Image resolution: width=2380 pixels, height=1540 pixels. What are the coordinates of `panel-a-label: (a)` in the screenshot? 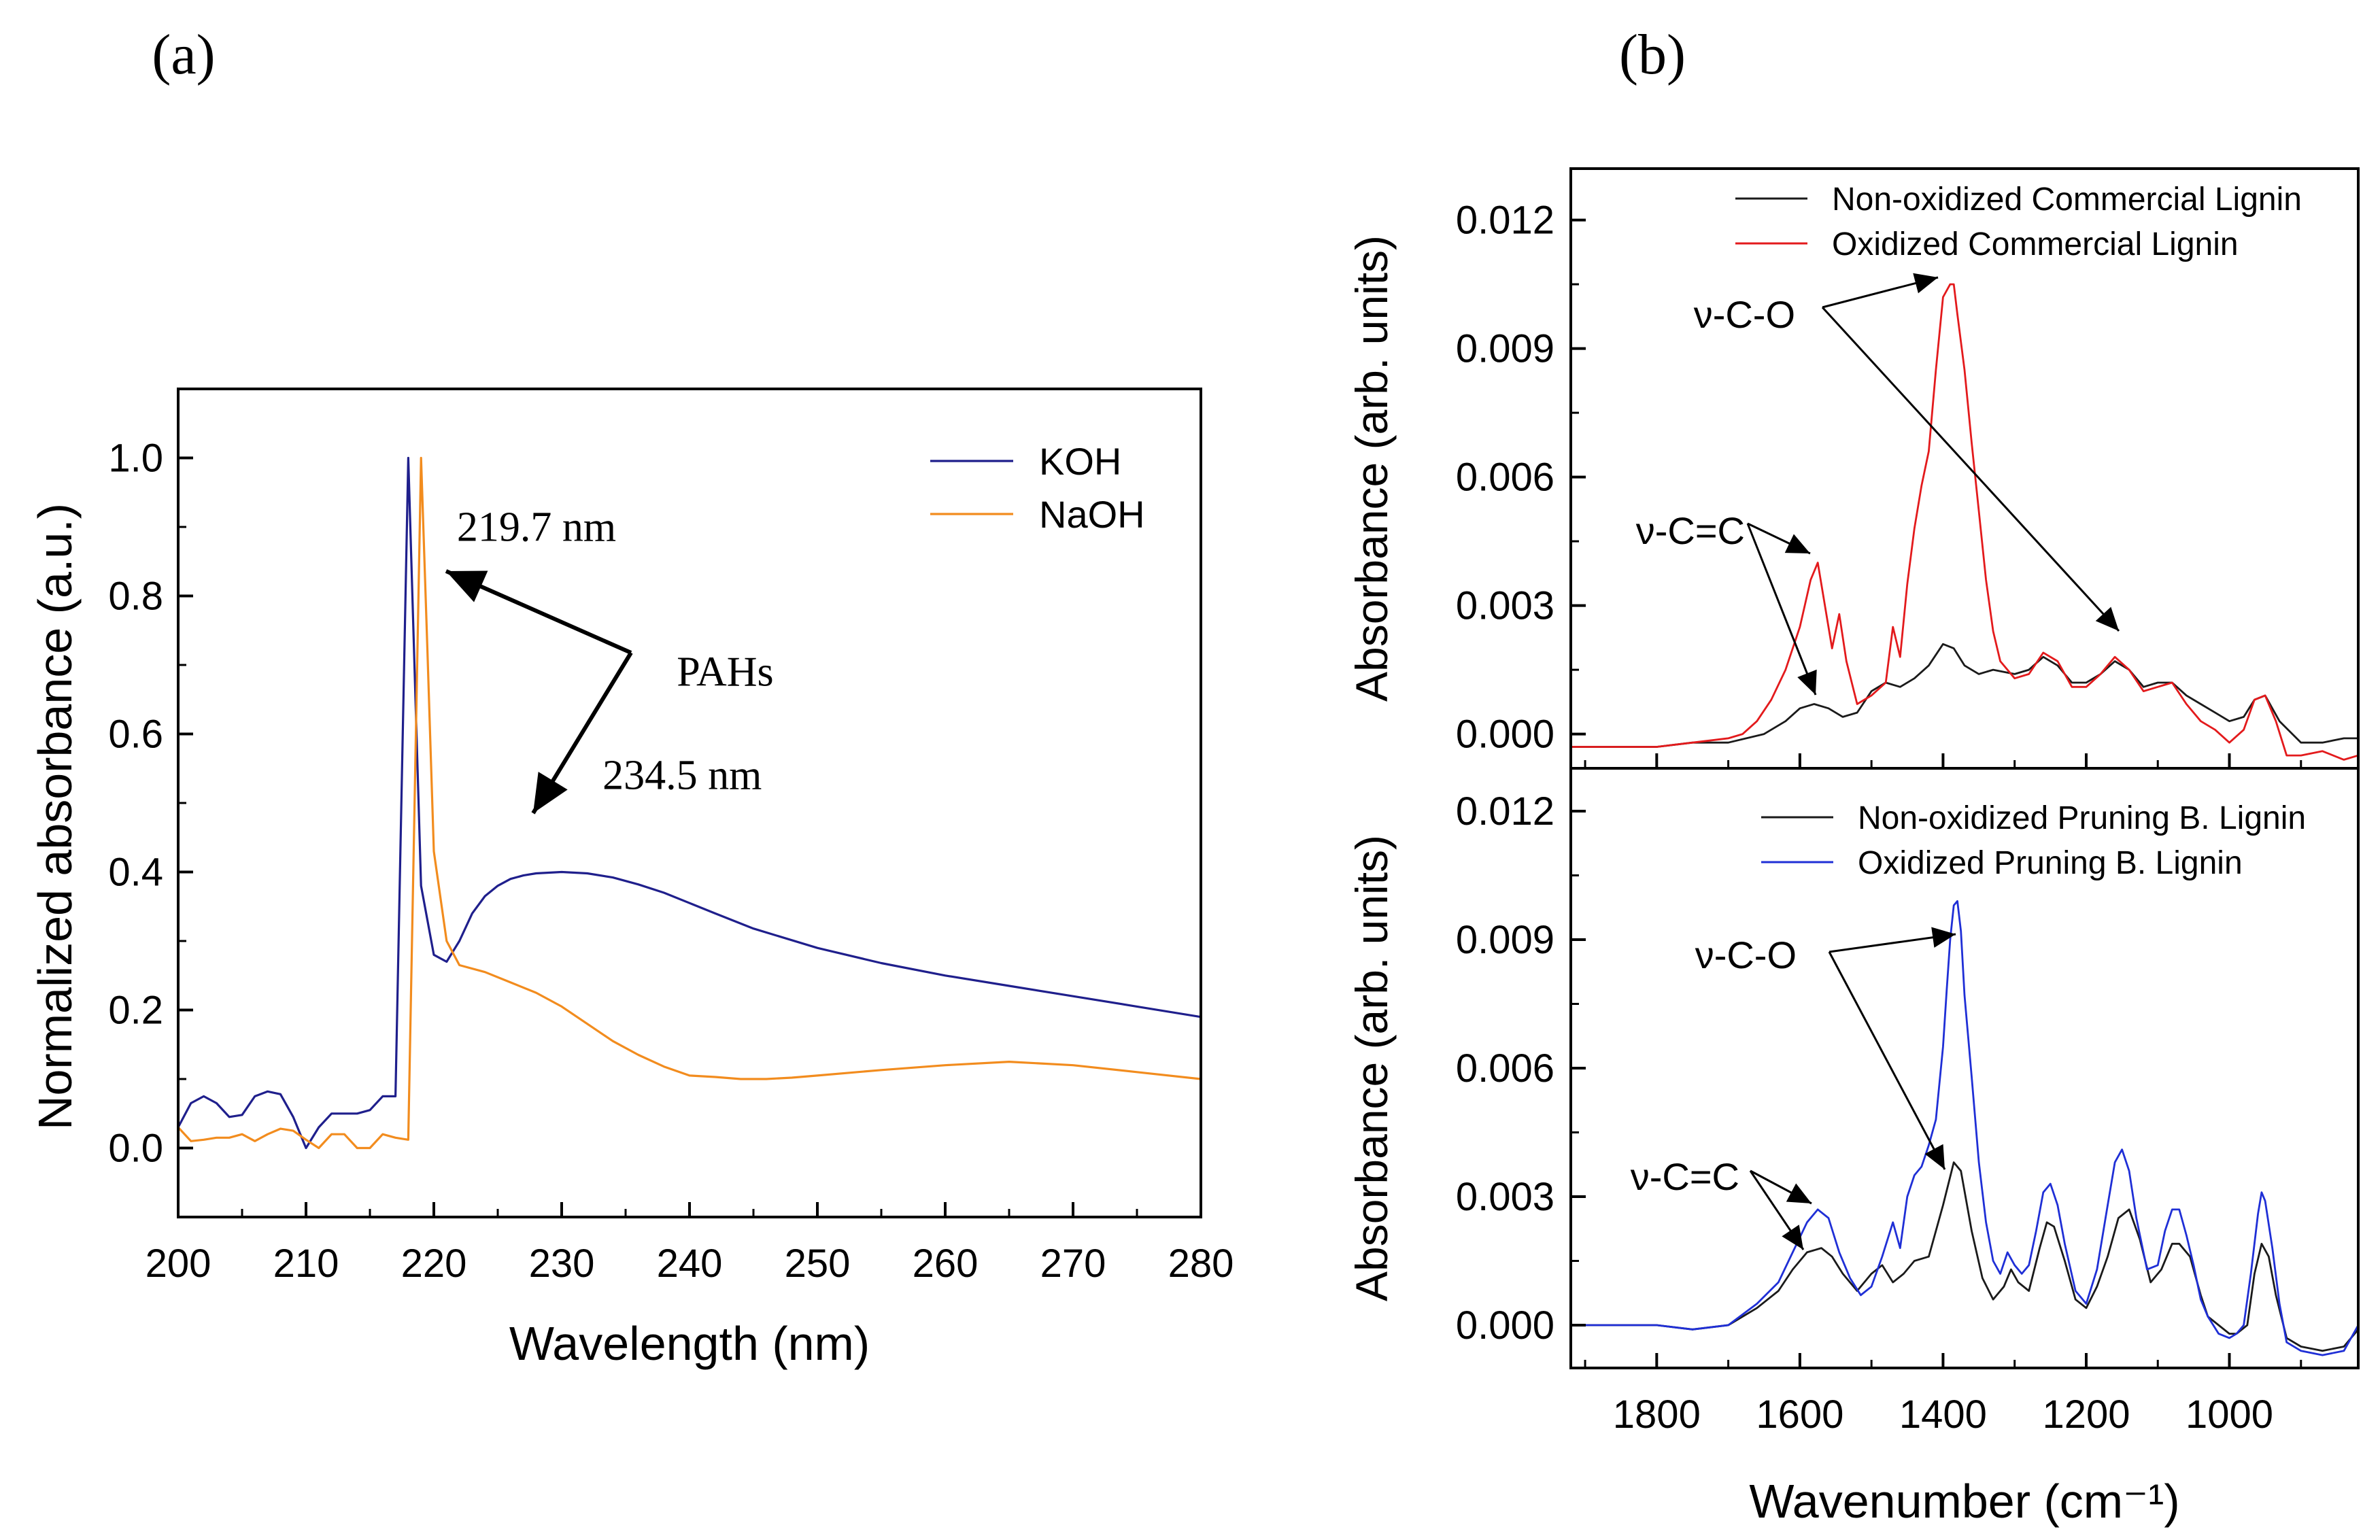 It's located at (184, 55).